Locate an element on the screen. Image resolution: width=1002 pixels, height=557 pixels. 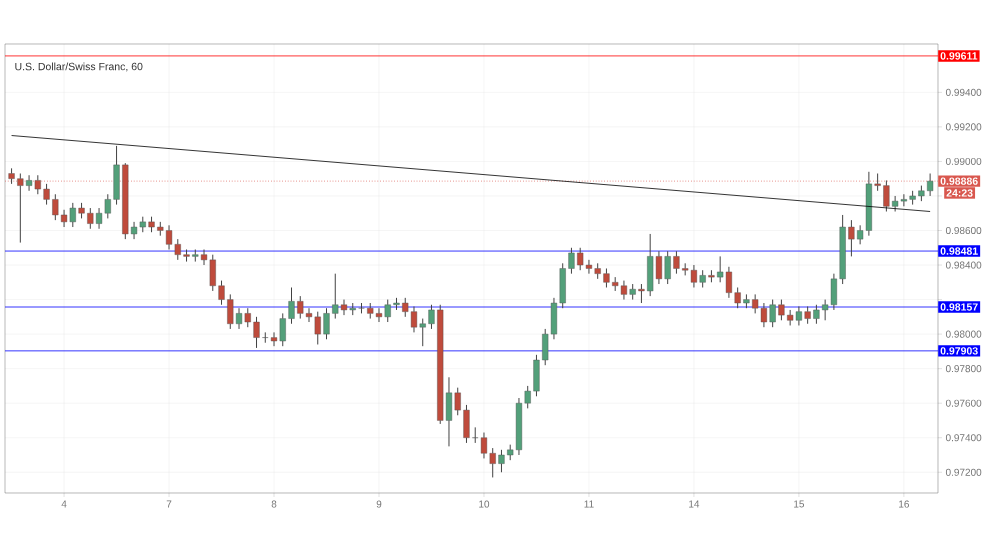
y-tick-label: 0.97400 is located at coordinates (963, 438).